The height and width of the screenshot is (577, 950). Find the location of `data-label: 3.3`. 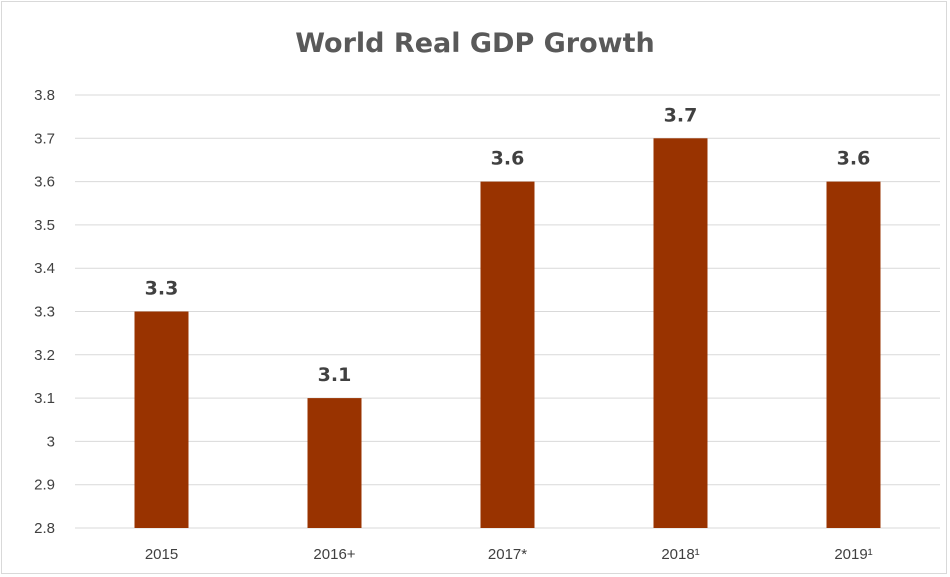

data-label: 3.3 is located at coordinates (162, 289).